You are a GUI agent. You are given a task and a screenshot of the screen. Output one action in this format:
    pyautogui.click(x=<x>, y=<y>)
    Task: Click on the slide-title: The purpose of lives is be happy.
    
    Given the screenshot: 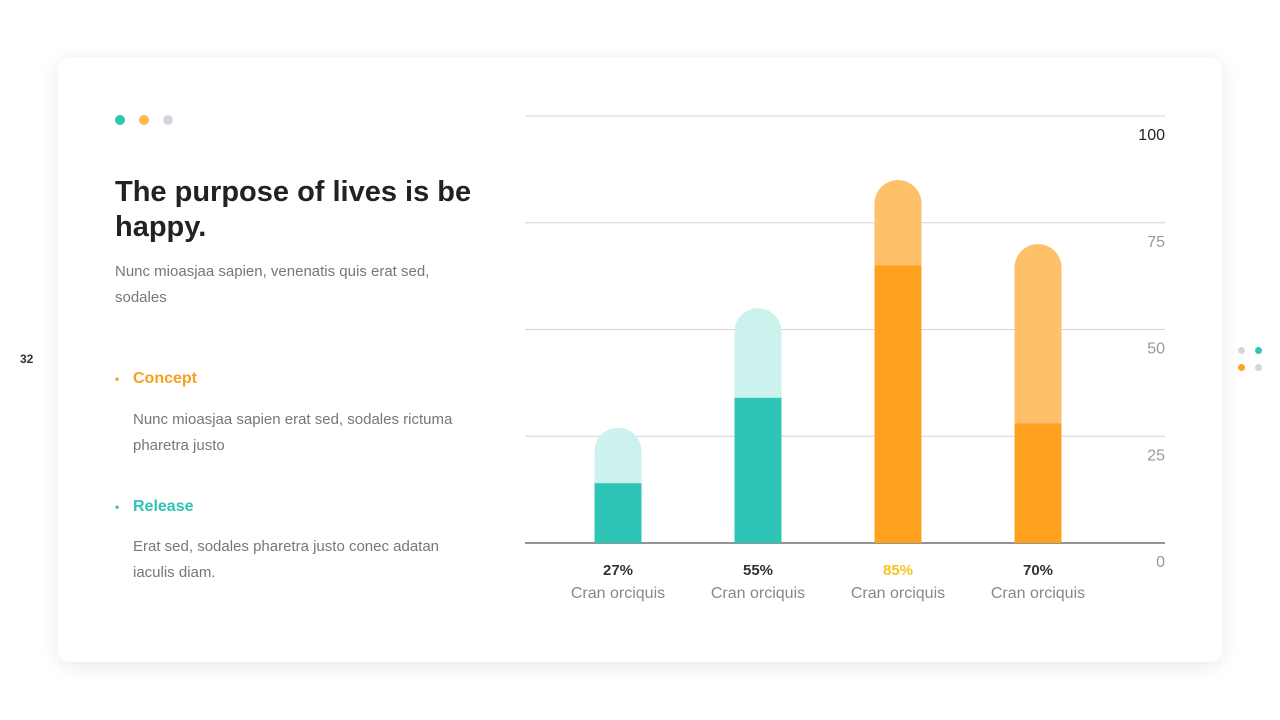 What is the action you would take?
    pyautogui.click(x=293, y=209)
    